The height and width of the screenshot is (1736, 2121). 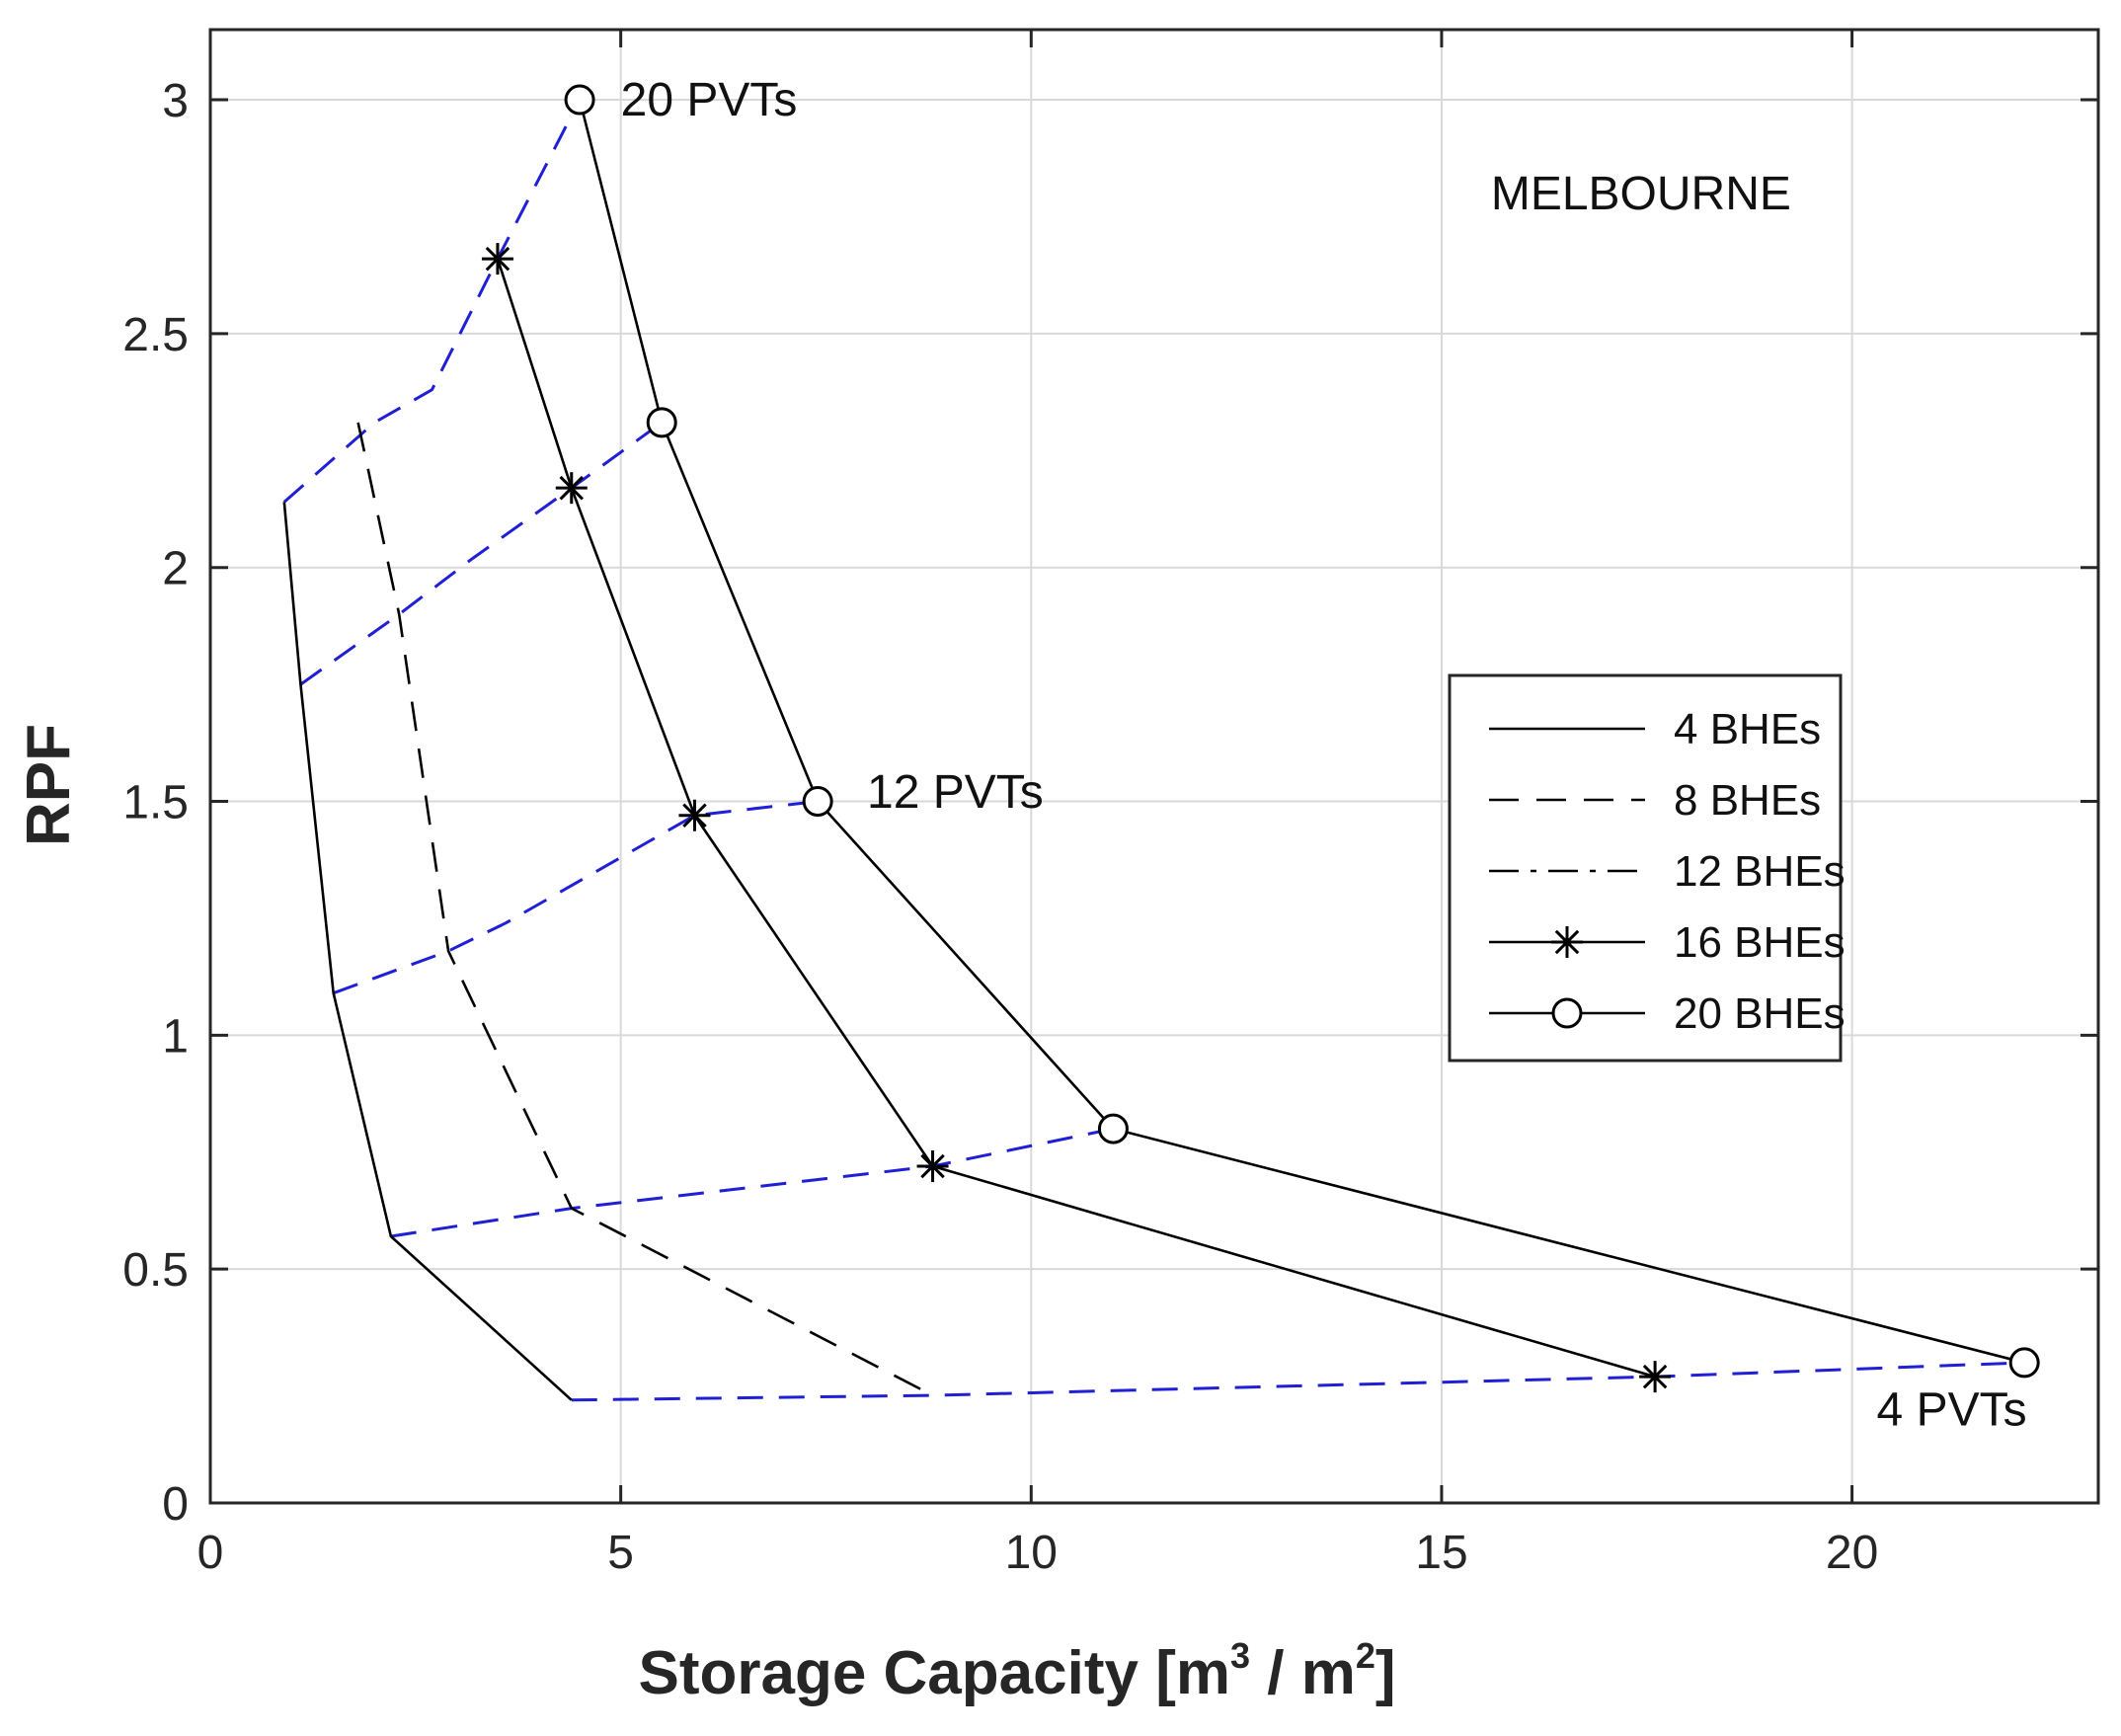 I want to click on annotation-20-pvts: 20 PVTs, so click(x=709, y=100).